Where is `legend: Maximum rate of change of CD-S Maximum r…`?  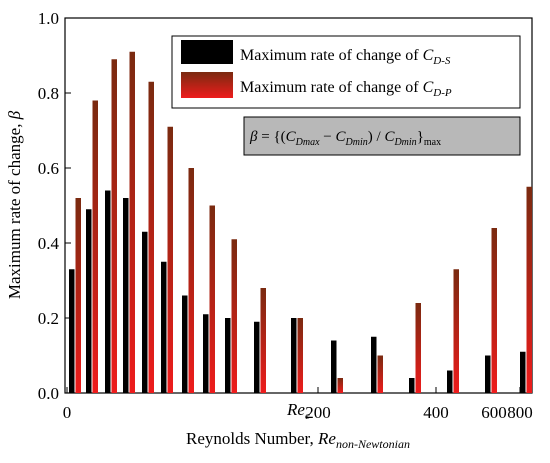 legend: Maximum rate of change of CD-S Maximum r… is located at coordinates (346, 72).